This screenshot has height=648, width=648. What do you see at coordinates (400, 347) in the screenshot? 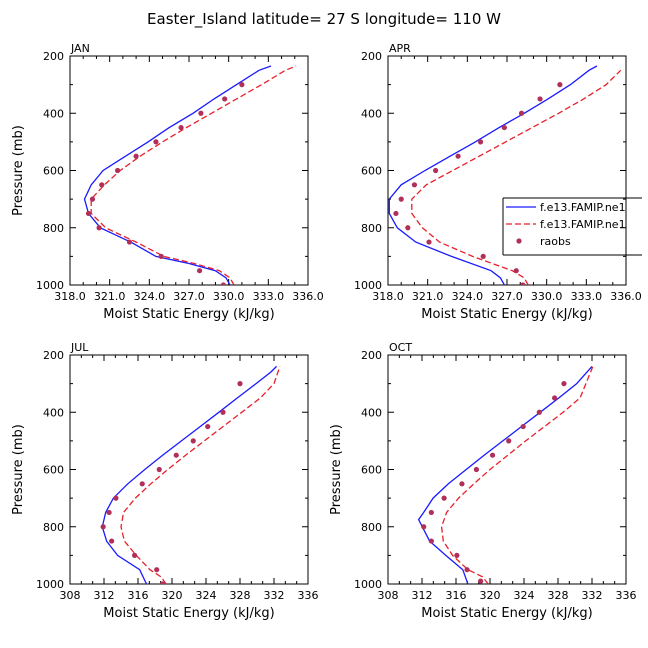
I see `panel-label: OCT` at bounding box center [400, 347].